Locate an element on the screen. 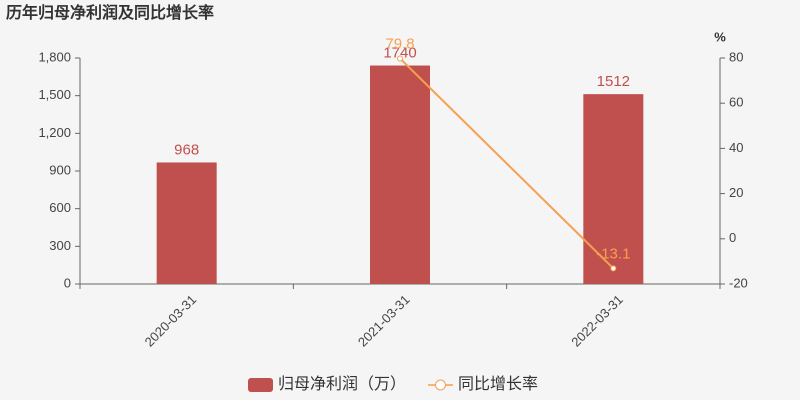 The height and width of the screenshot is (400, 800). y2-tick-label: 60 is located at coordinates (736, 102).